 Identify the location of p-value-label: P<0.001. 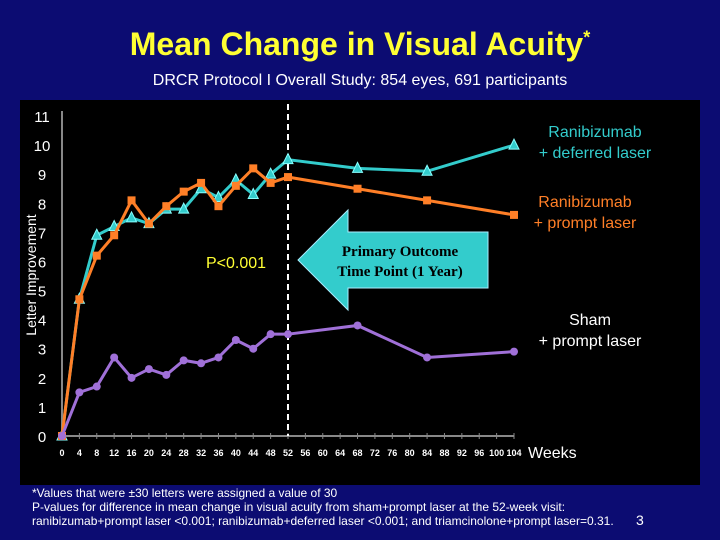
(236, 263).